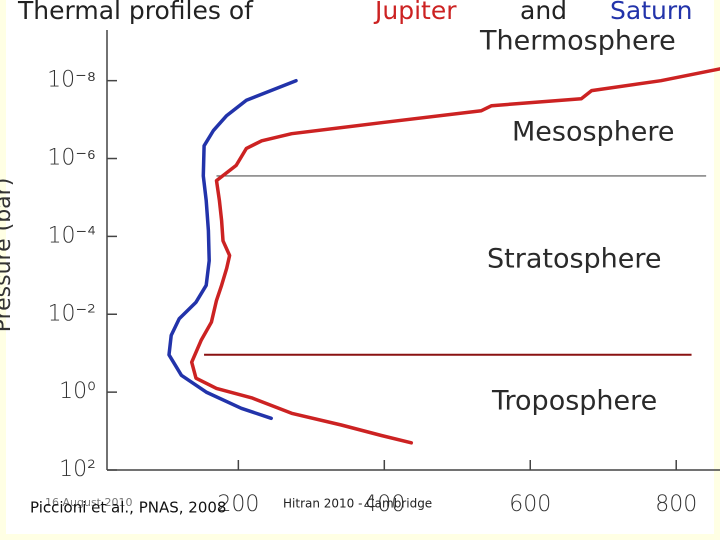 This screenshot has height=540, width=720. I want to click on y-tick-label: 10⁰, so click(77, 391).